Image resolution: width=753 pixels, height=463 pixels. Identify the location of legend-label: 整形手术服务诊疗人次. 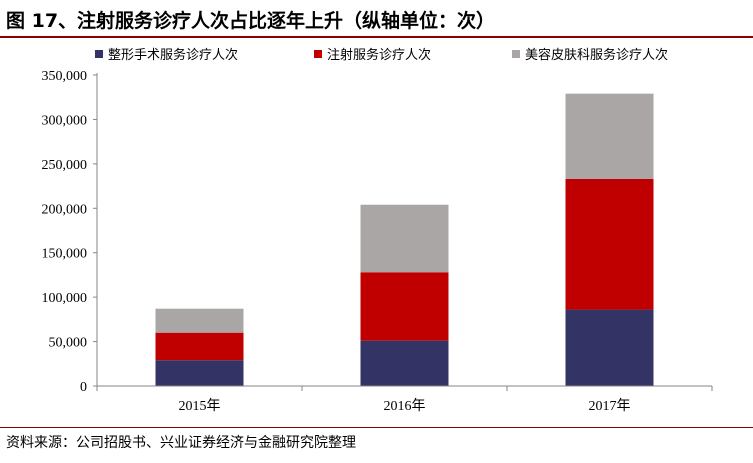
(173, 55).